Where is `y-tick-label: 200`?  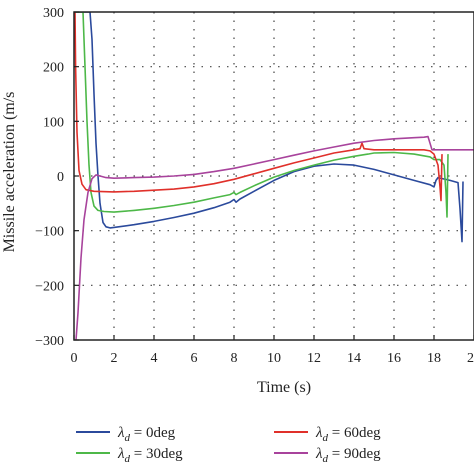 y-tick-label: 200 is located at coordinates (53, 68).